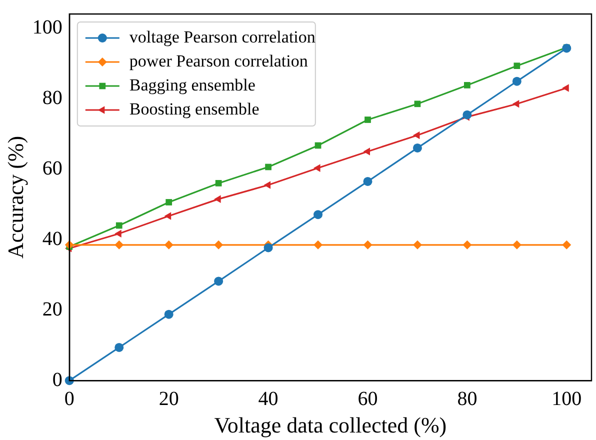  What do you see at coordinates (268, 399) in the screenshot?
I see `x-tick-label: 40` at bounding box center [268, 399].